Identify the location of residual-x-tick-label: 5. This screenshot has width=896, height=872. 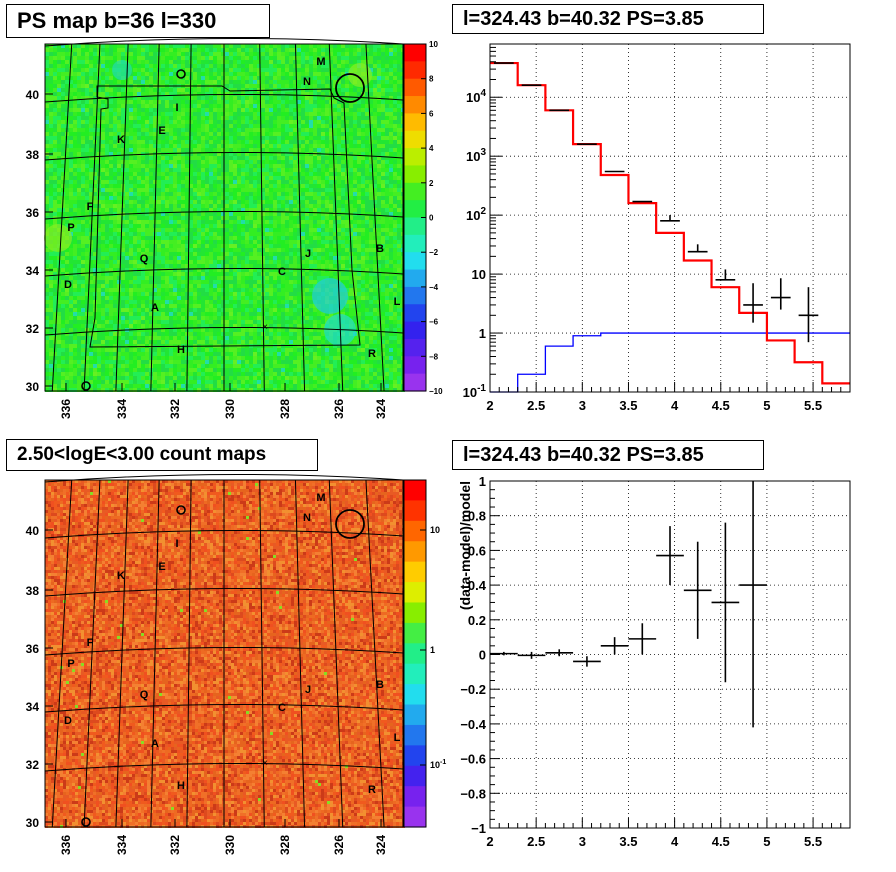
(766, 841).